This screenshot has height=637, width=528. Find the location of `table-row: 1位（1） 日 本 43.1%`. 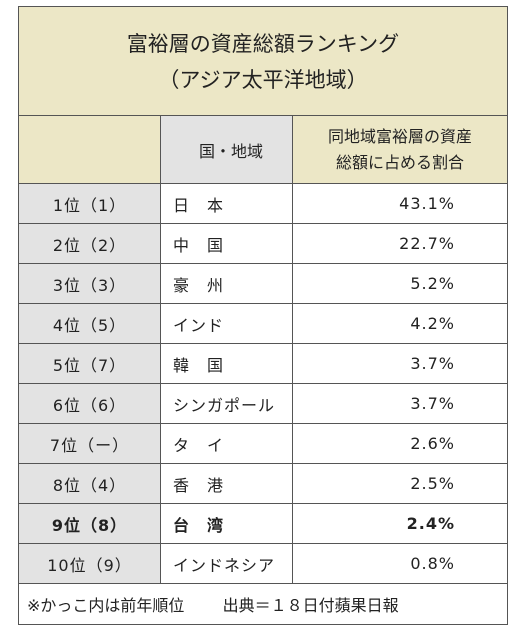

table-row: 1位（1） 日 本 43.1% is located at coordinates (263, 203).